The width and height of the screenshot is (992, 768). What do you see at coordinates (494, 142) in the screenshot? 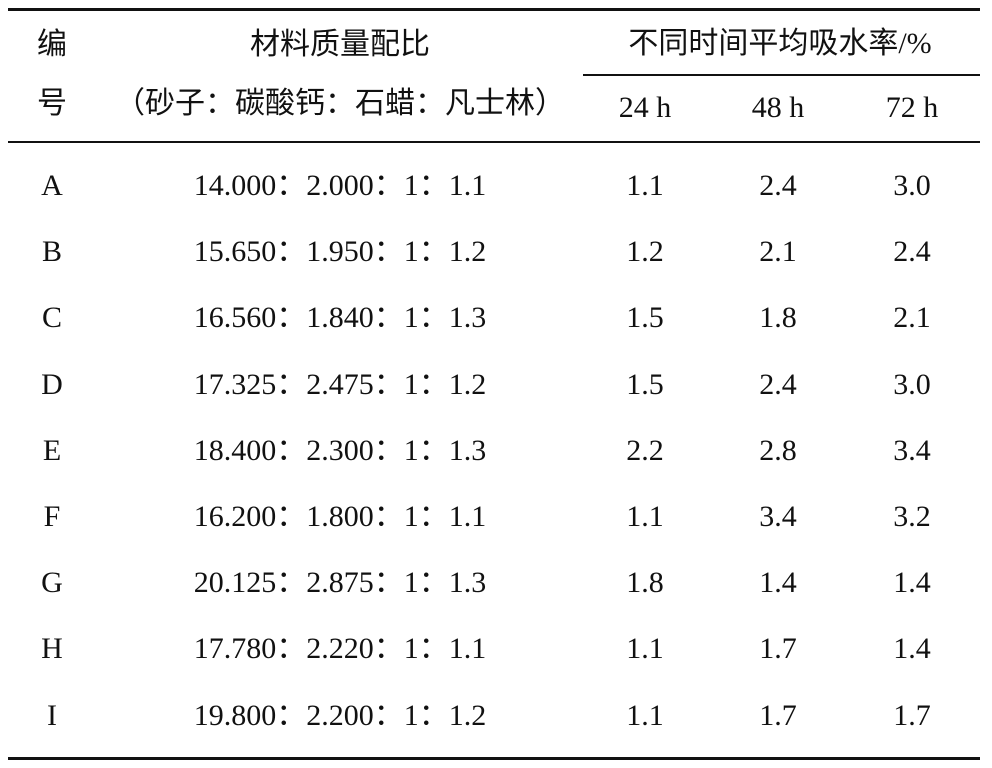
I see `header-rule` at bounding box center [494, 142].